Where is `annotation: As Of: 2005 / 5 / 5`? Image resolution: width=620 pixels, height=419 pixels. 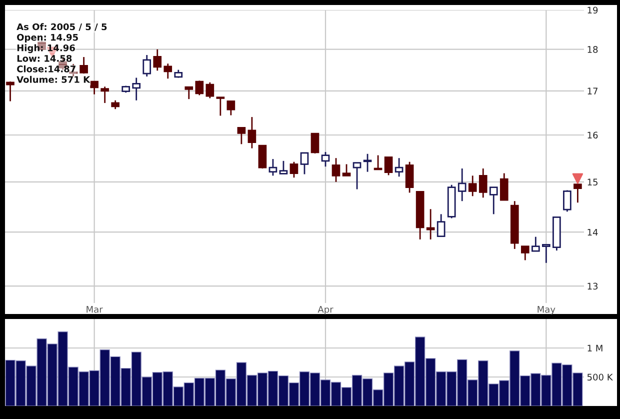
annotation: As Of: 2005 / 5 / 5 is located at coordinates (61, 27).